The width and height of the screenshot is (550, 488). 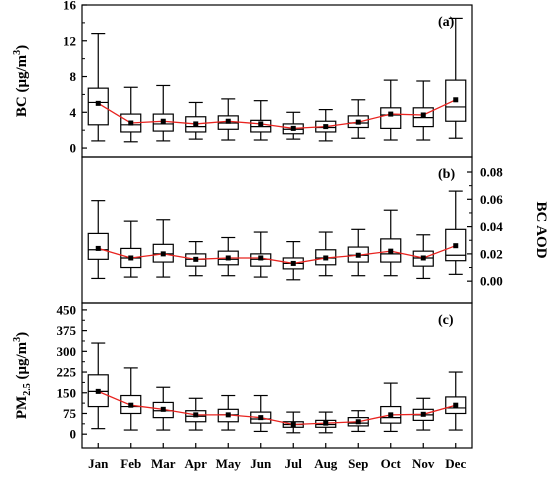 What do you see at coordinates (326, 463) in the screenshot?
I see `x-tick-label: Aug` at bounding box center [326, 463].